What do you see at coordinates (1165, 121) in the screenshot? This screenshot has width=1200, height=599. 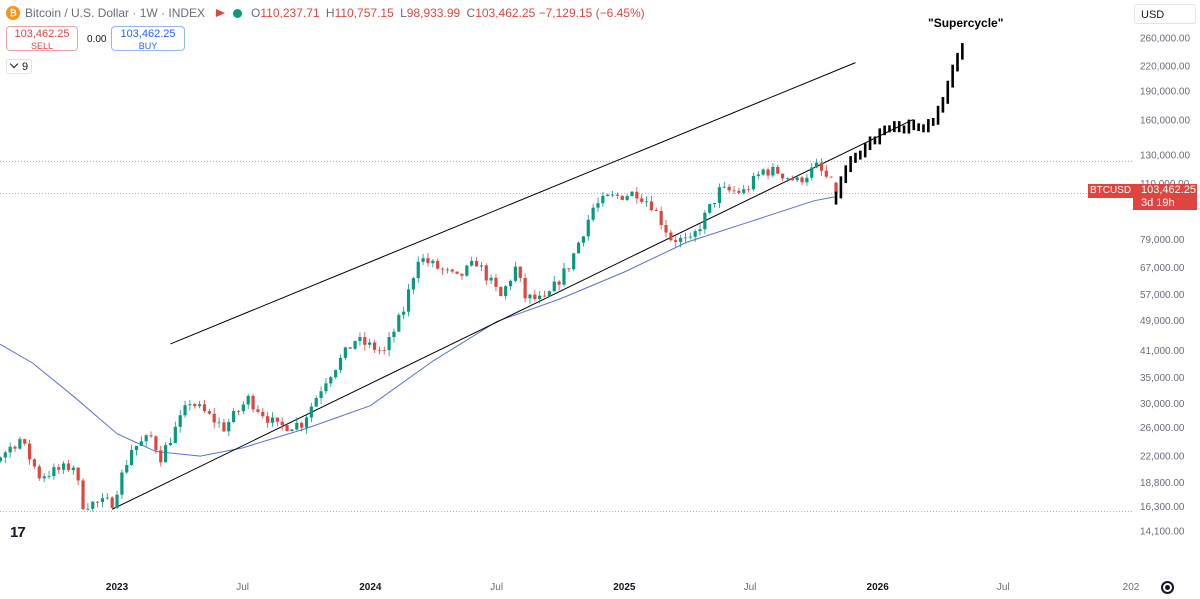 I see `y-tick-label: 160,000.00` at bounding box center [1165, 121].